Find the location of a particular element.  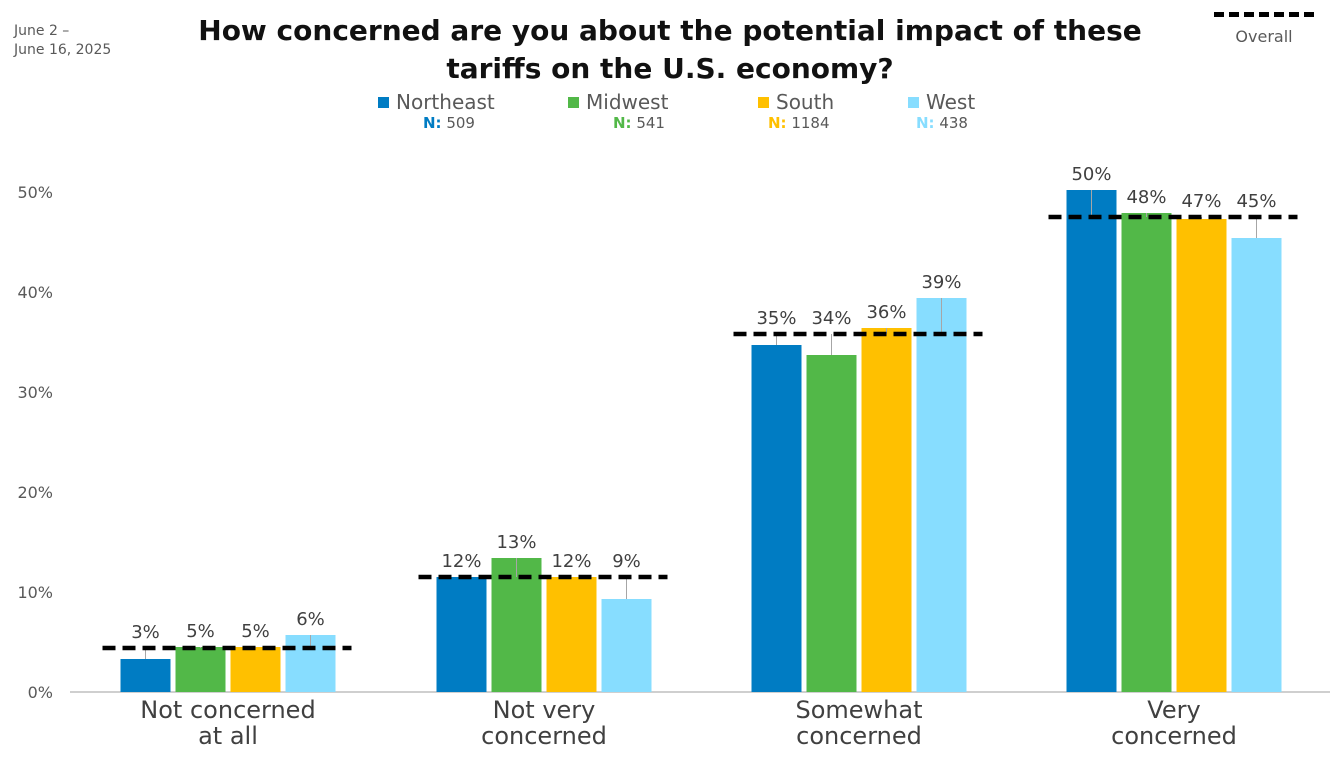

legend-item-west: West N: 438 is located at coordinates (1003, 111).